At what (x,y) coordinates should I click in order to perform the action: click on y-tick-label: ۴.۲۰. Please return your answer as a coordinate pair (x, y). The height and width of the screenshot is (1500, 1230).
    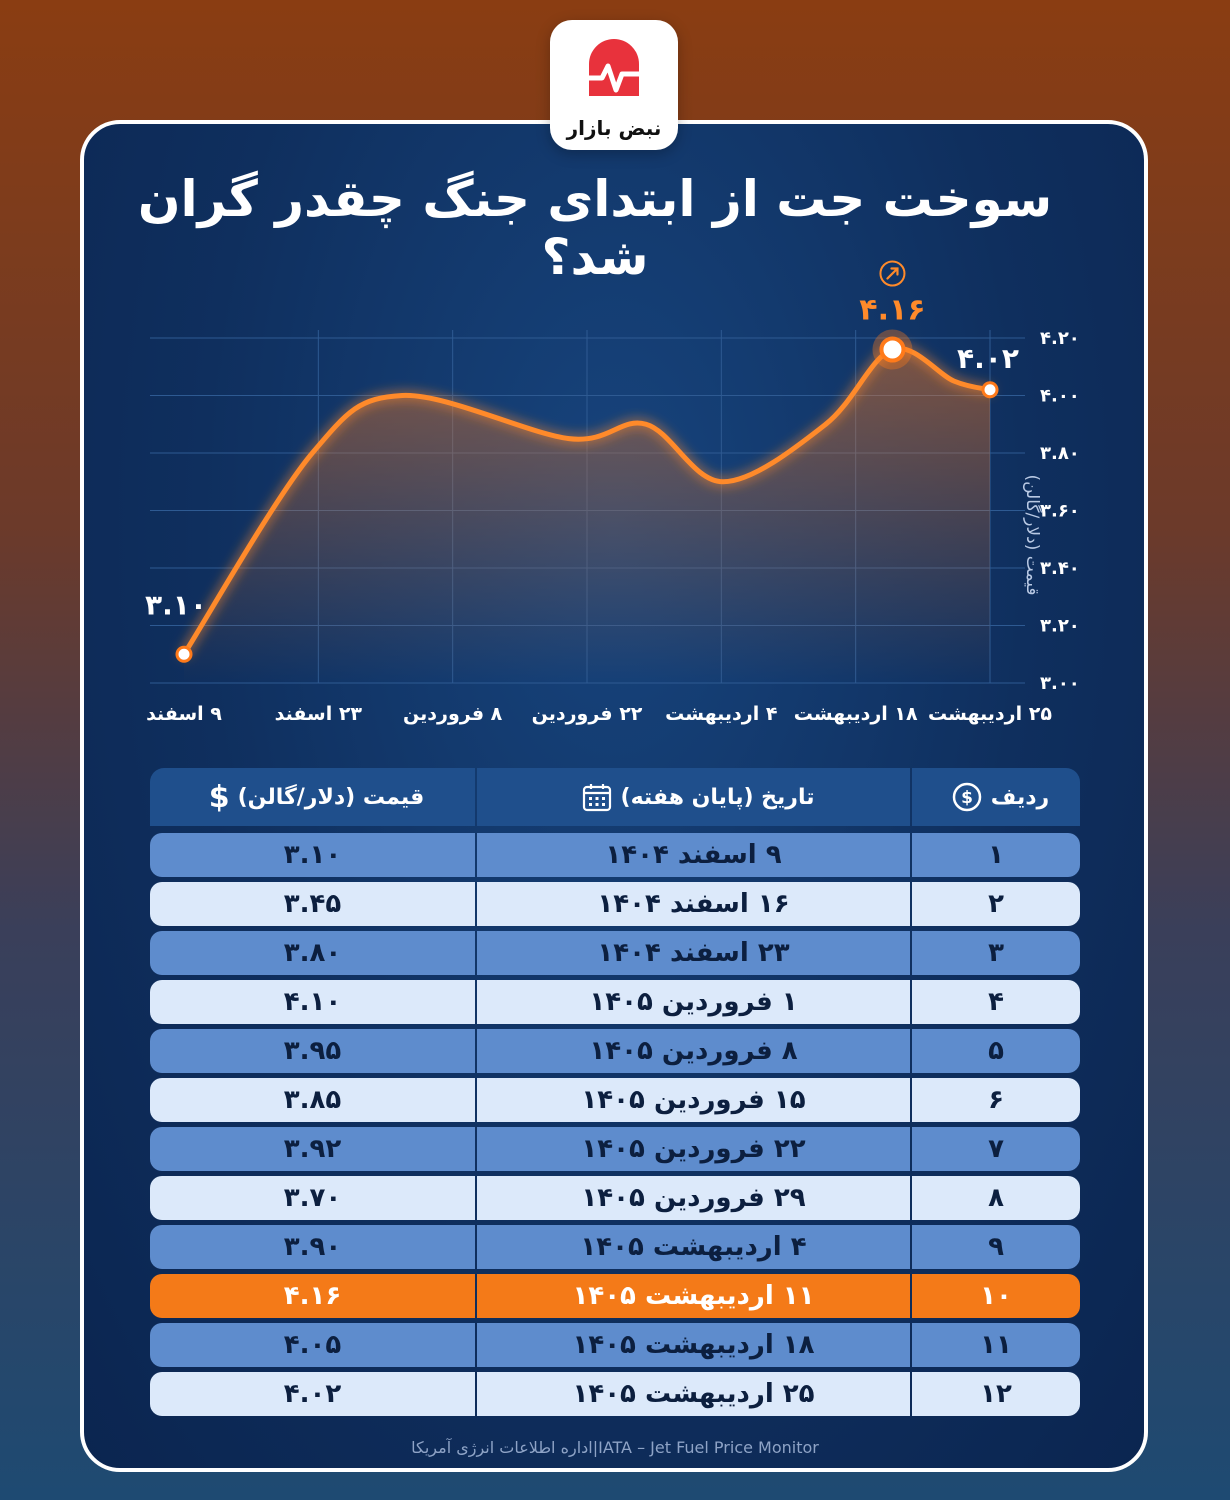
    Looking at the image, I should click on (1060, 338).